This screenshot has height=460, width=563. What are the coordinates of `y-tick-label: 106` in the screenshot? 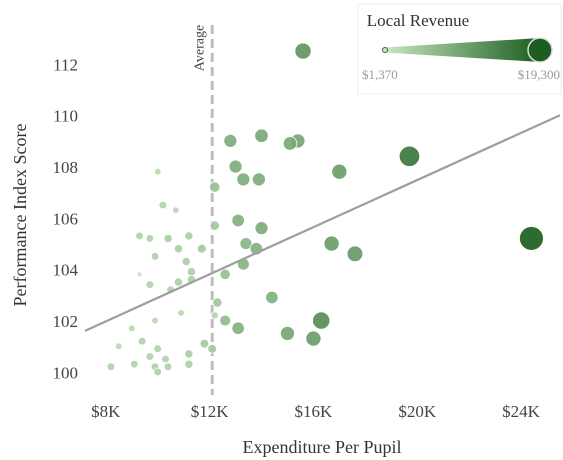 It's located at (66, 218).